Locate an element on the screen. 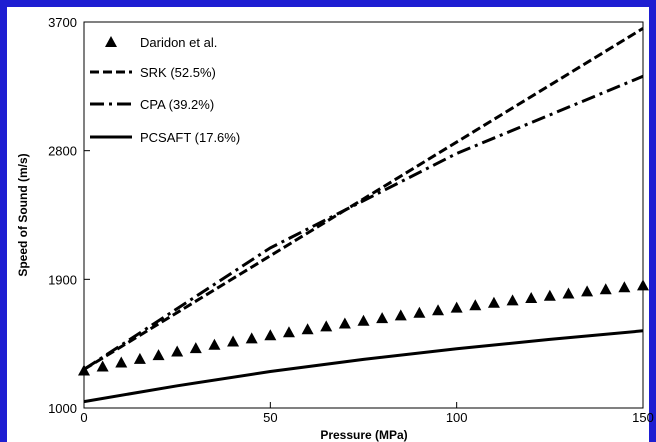 Image resolution: width=656 pixels, height=442 pixels. legend-label-1: SRK (52.5%) is located at coordinates (178, 72).